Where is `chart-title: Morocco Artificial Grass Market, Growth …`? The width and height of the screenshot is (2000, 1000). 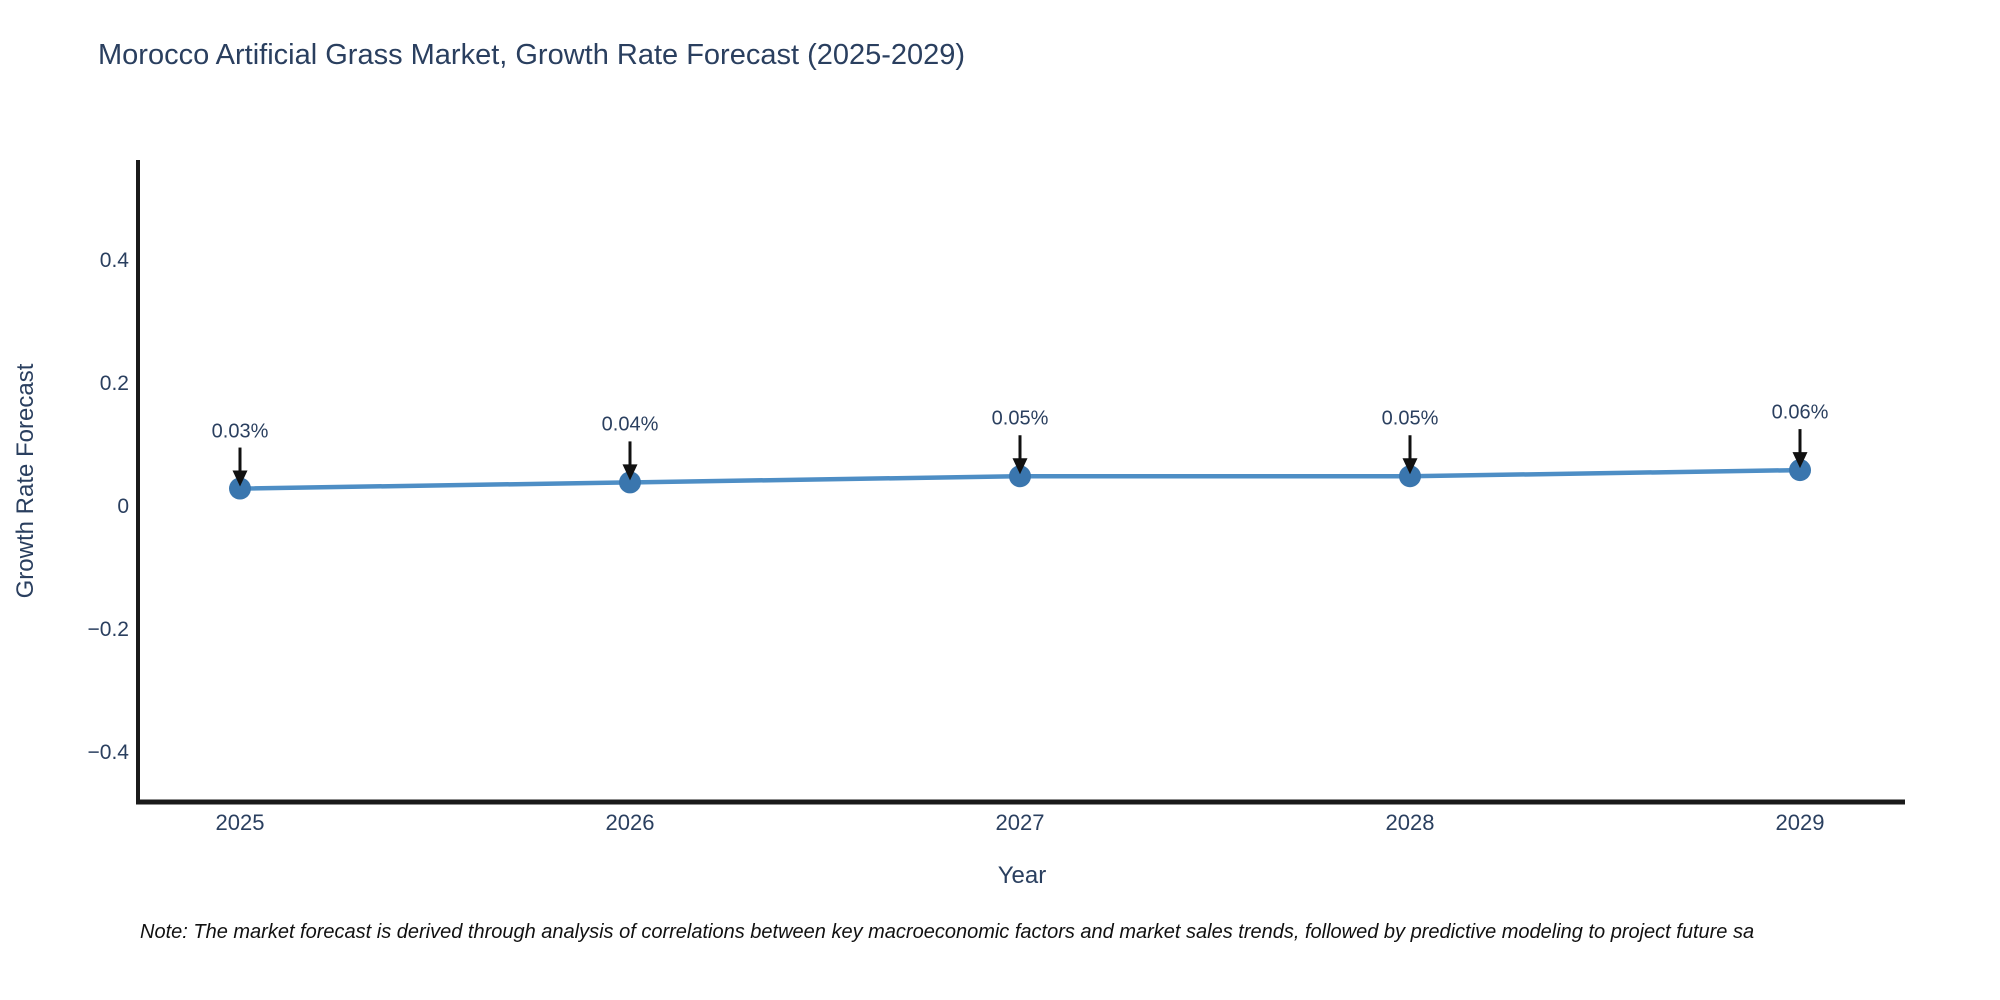 chart-title: Morocco Artificial Grass Market, Growth … is located at coordinates (532, 55).